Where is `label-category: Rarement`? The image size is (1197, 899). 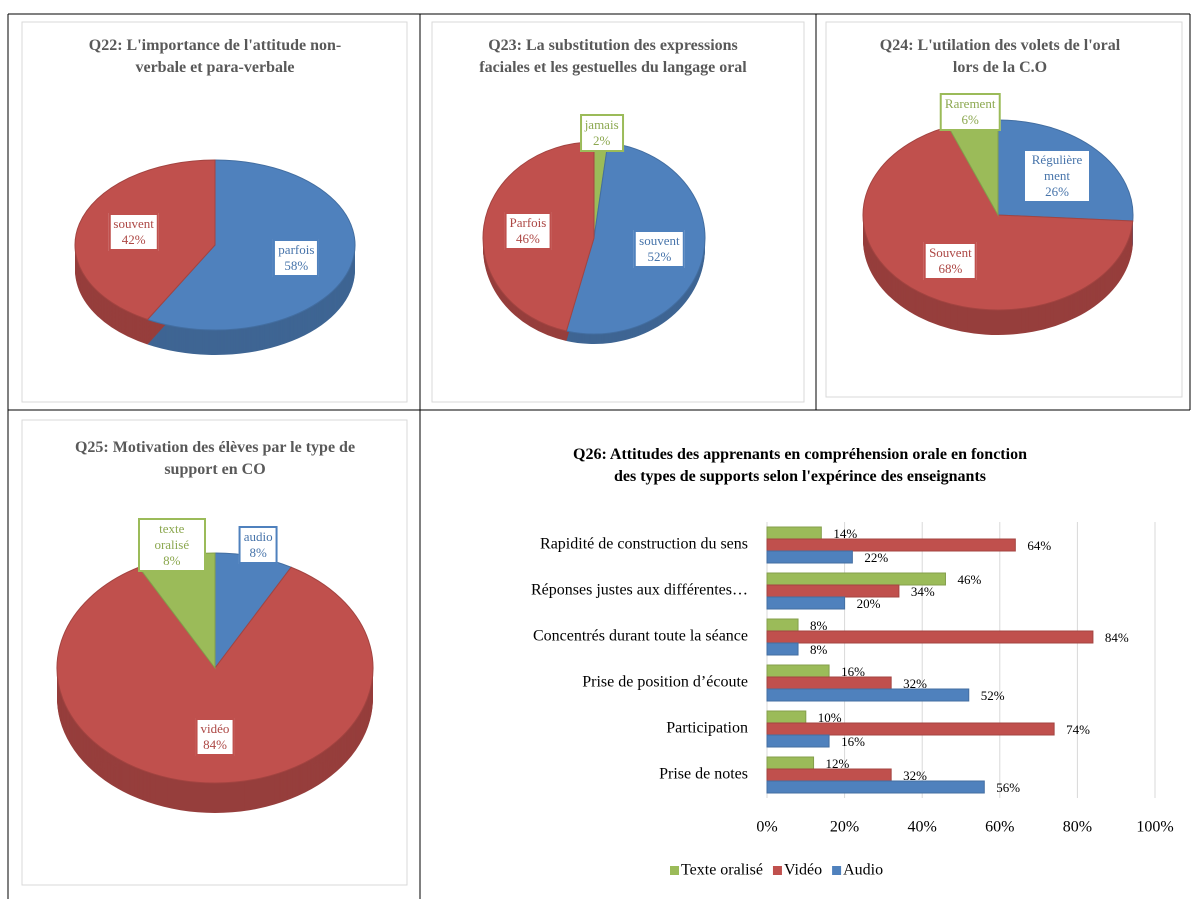 label-category: Rarement is located at coordinates (970, 104).